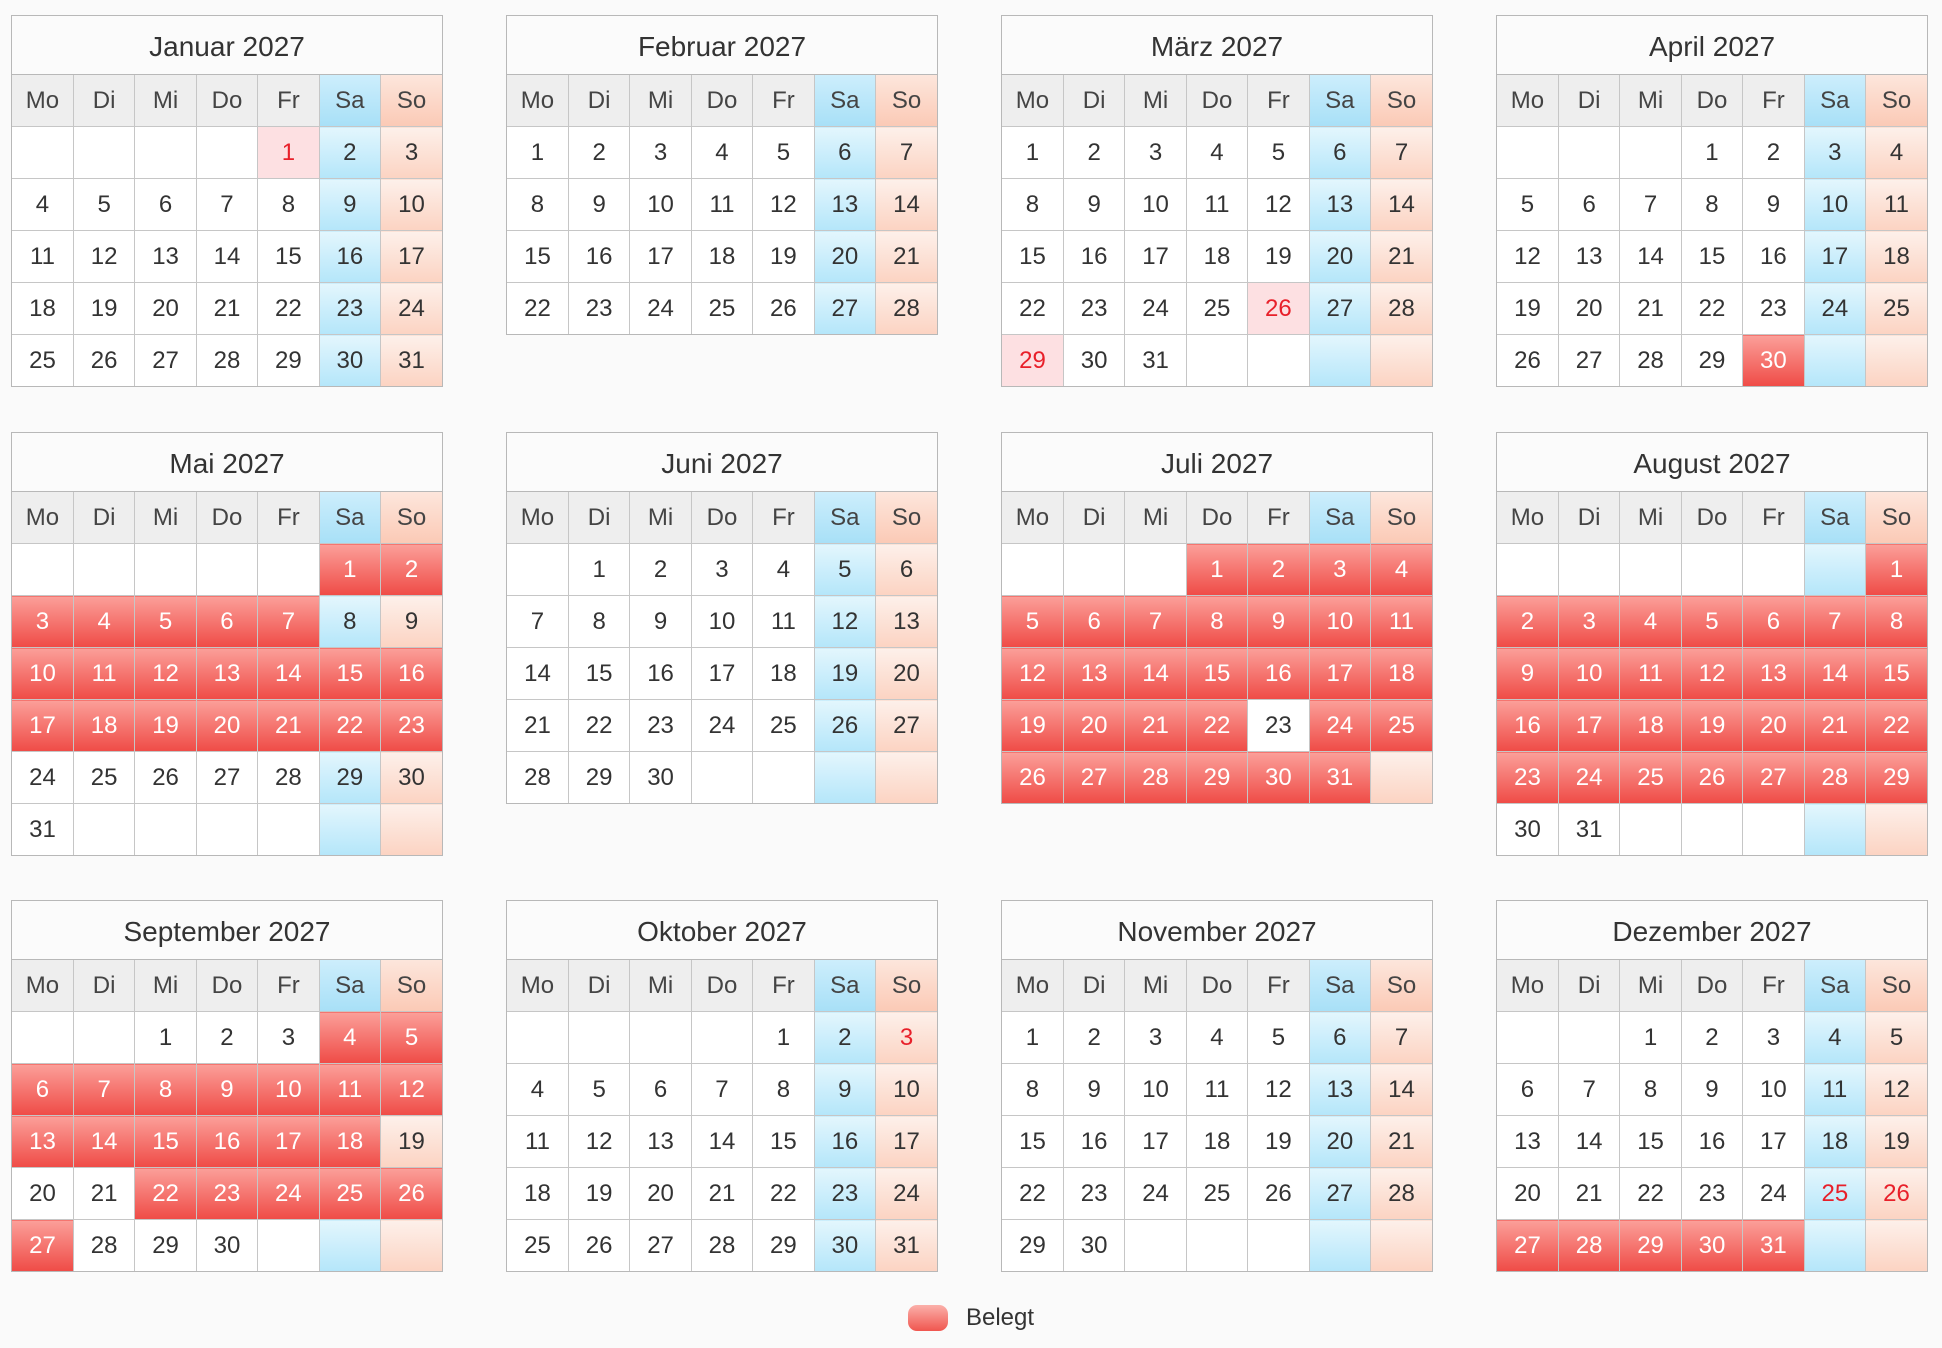 This screenshot has height=1348, width=1942. I want to click on day-cell: 21, so click(227, 308).